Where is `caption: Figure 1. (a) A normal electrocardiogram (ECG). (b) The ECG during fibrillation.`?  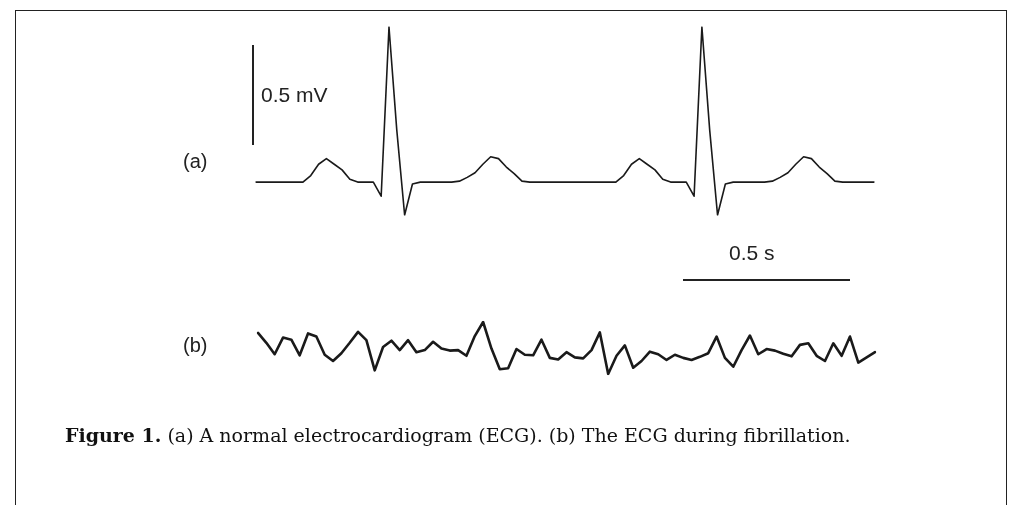
caption: Figure 1. (a) A normal electrocardiogram (ECG). (b) The ECG during fibrillation. is located at coordinates (458, 435).